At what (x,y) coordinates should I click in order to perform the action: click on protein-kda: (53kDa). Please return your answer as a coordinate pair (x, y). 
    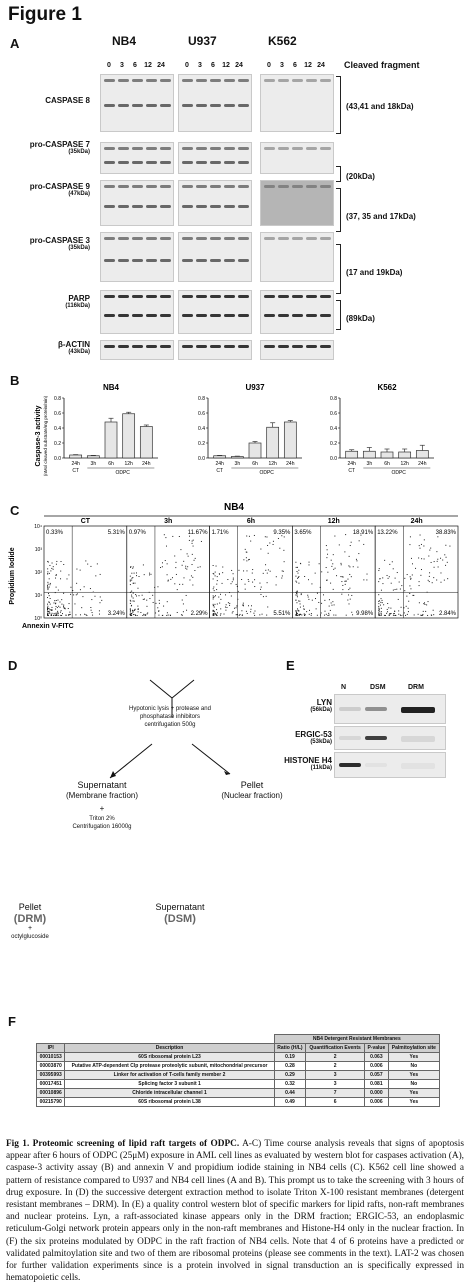
    Looking at the image, I should click on (321, 742).